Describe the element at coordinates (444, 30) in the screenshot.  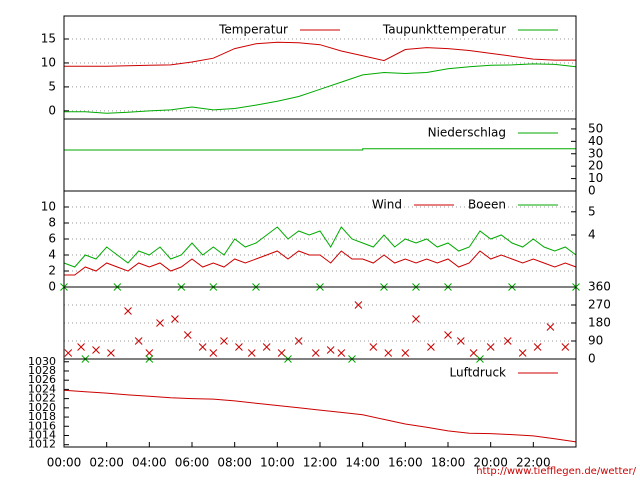
I see `legend-label: Taupunkttemperatur` at that location.